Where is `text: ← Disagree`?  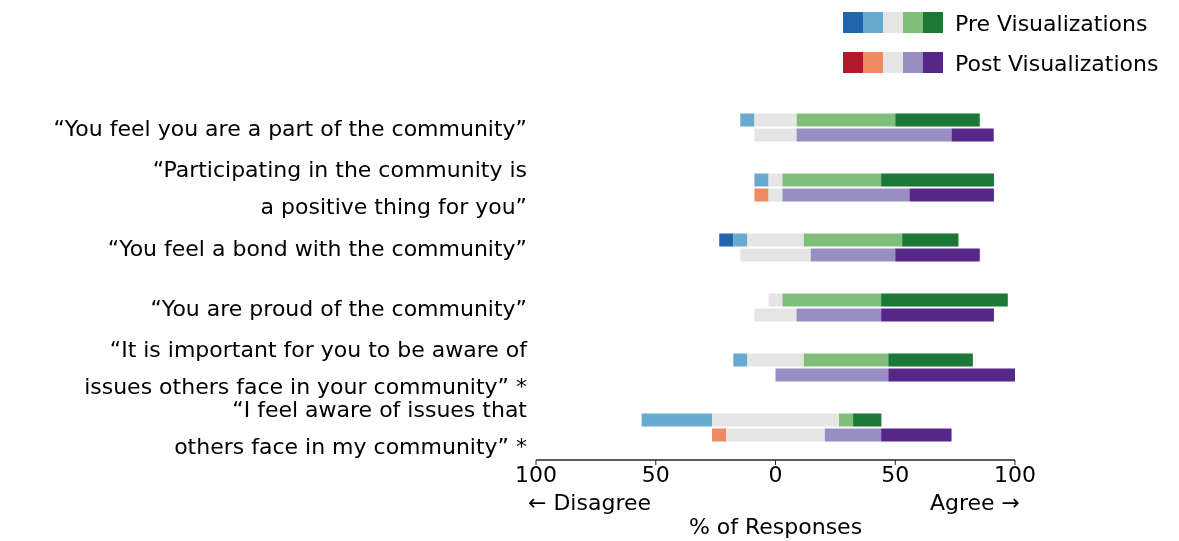 text: ← Disagree is located at coordinates (590, 502).